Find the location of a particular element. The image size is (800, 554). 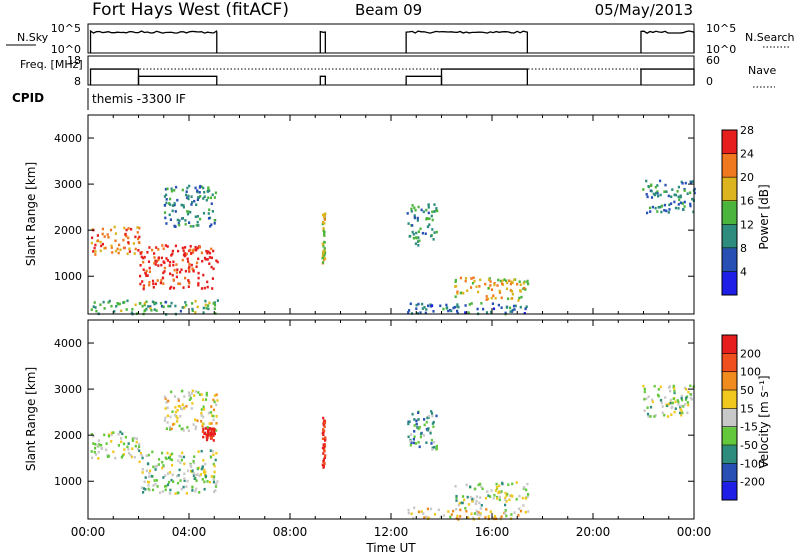

x-tick-label: 16:00 is located at coordinates (492, 532).